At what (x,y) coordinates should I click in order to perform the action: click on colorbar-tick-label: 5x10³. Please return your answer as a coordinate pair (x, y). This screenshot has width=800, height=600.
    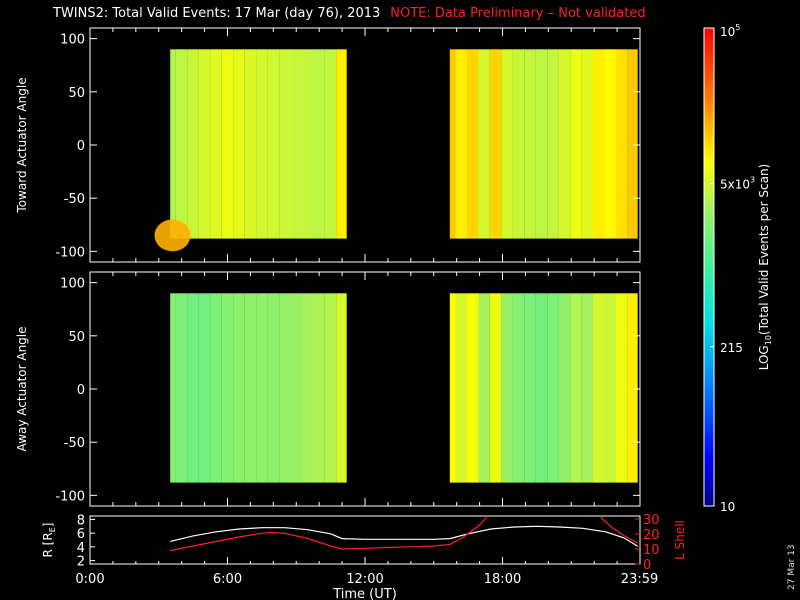
    Looking at the image, I should click on (737, 183).